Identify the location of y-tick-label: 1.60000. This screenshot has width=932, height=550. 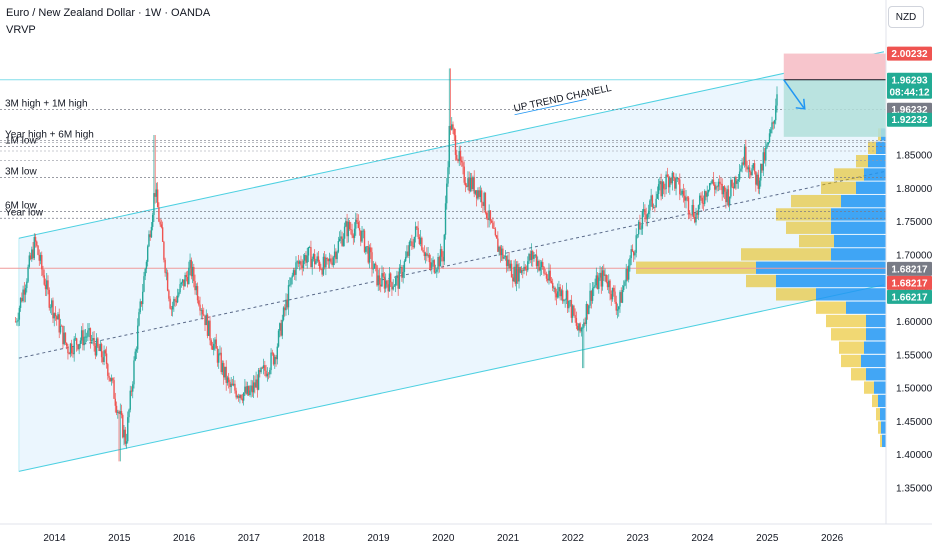
(914, 322).